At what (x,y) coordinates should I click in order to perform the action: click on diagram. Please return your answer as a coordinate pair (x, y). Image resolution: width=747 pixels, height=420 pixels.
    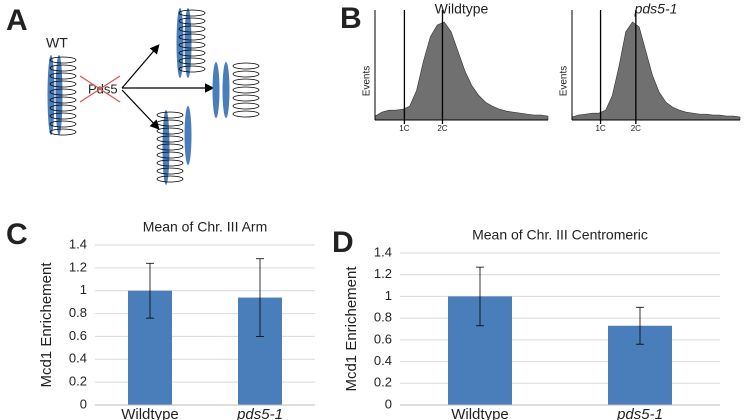
    Looking at the image, I should click on (153, 96).